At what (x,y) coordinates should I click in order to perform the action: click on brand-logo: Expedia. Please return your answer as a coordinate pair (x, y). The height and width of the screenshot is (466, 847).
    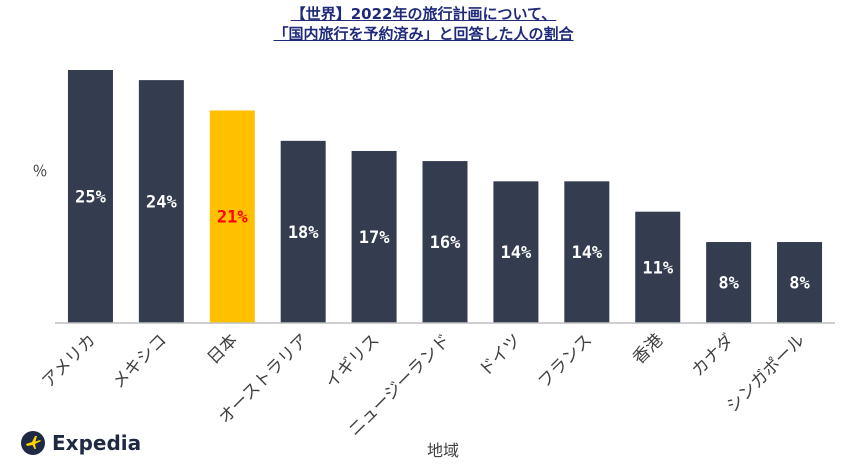
    Looking at the image, I should click on (80, 443).